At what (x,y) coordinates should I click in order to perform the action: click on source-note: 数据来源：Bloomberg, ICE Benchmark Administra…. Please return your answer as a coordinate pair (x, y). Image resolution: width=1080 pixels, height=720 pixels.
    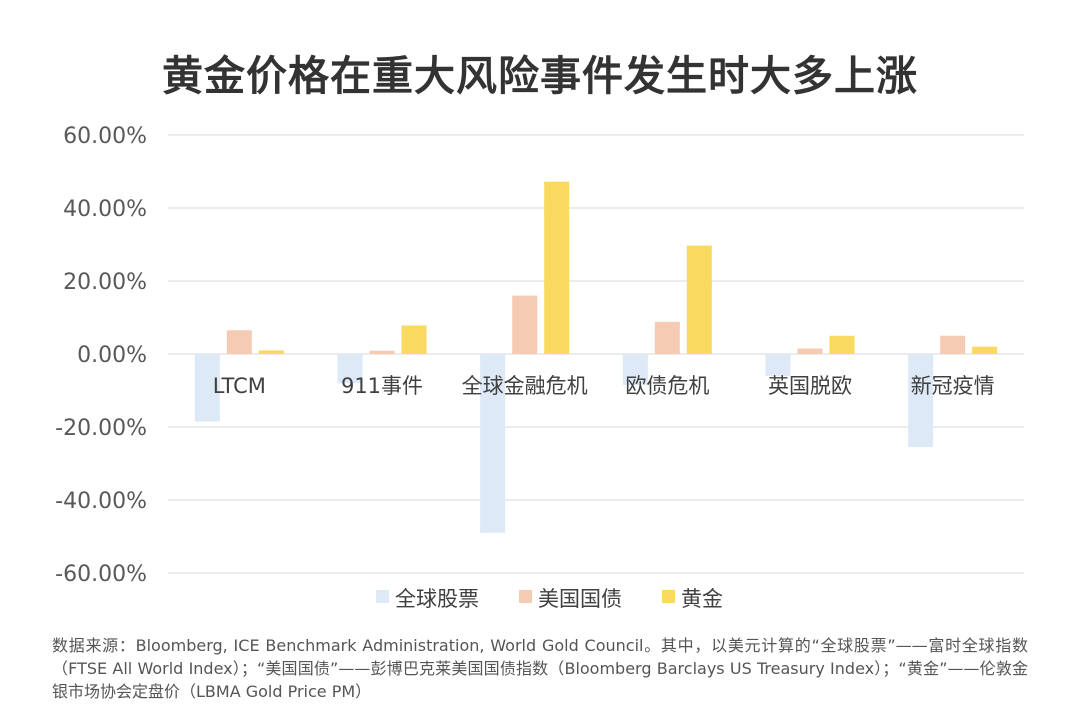
    Looking at the image, I should click on (540, 668).